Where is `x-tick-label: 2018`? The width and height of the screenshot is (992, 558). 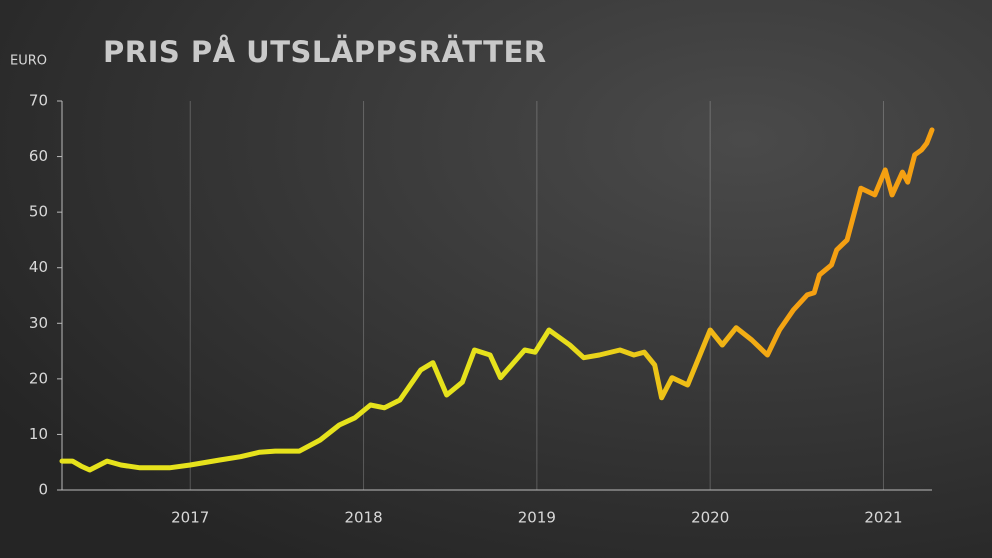 x-tick-label: 2018 is located at coordinates (363, 518).